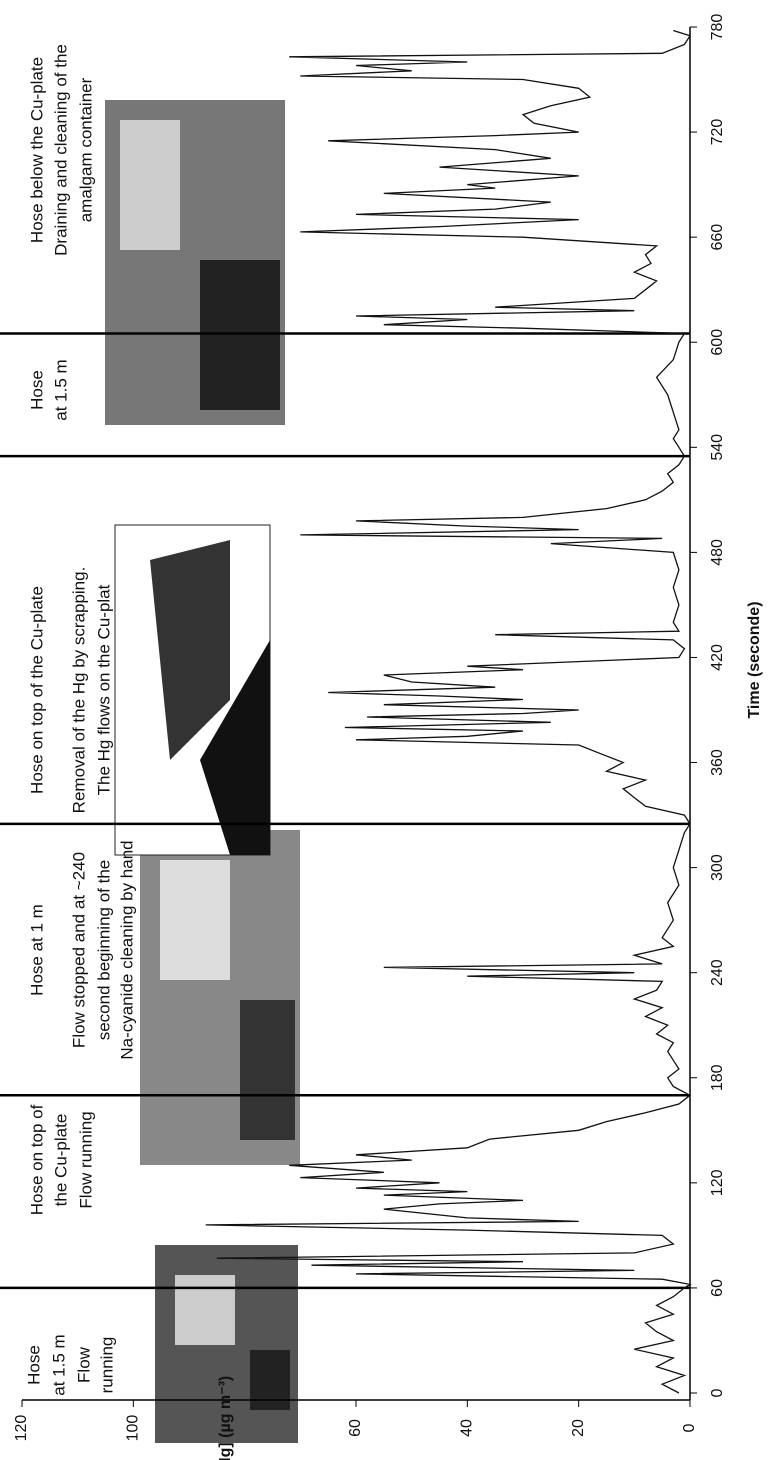 Image resolution: width=772 pixels, height=1460 pixels. Describe the element at coordinates (578, 1428) in the screenshot. I see `y-tick-label: 20` at that location.